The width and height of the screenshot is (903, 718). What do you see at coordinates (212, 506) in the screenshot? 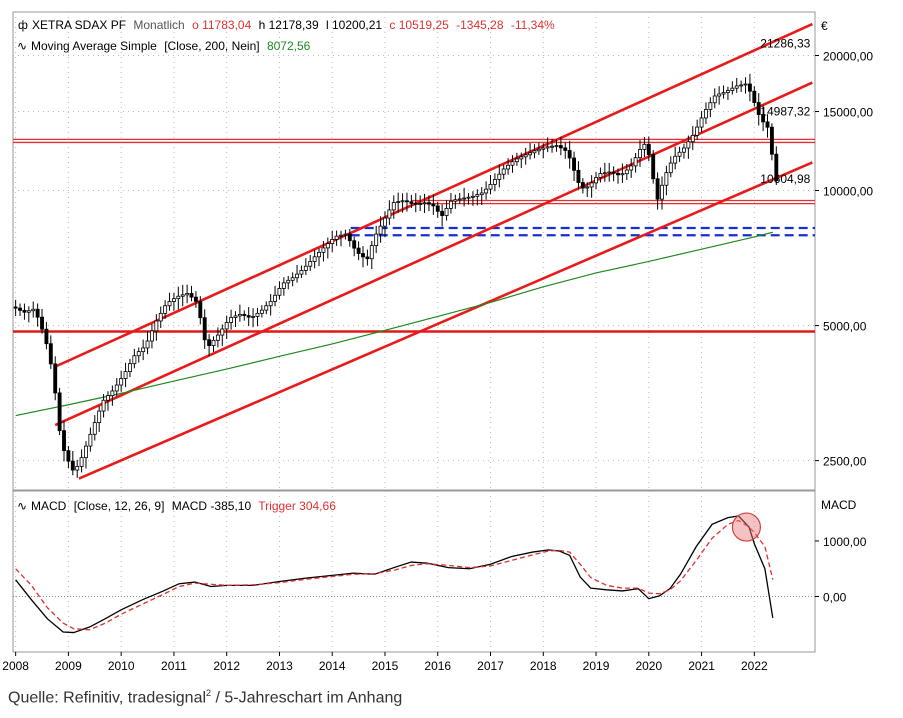
I see `macd-legend-value: MACD -385,10` at bounding box center [212, 506].